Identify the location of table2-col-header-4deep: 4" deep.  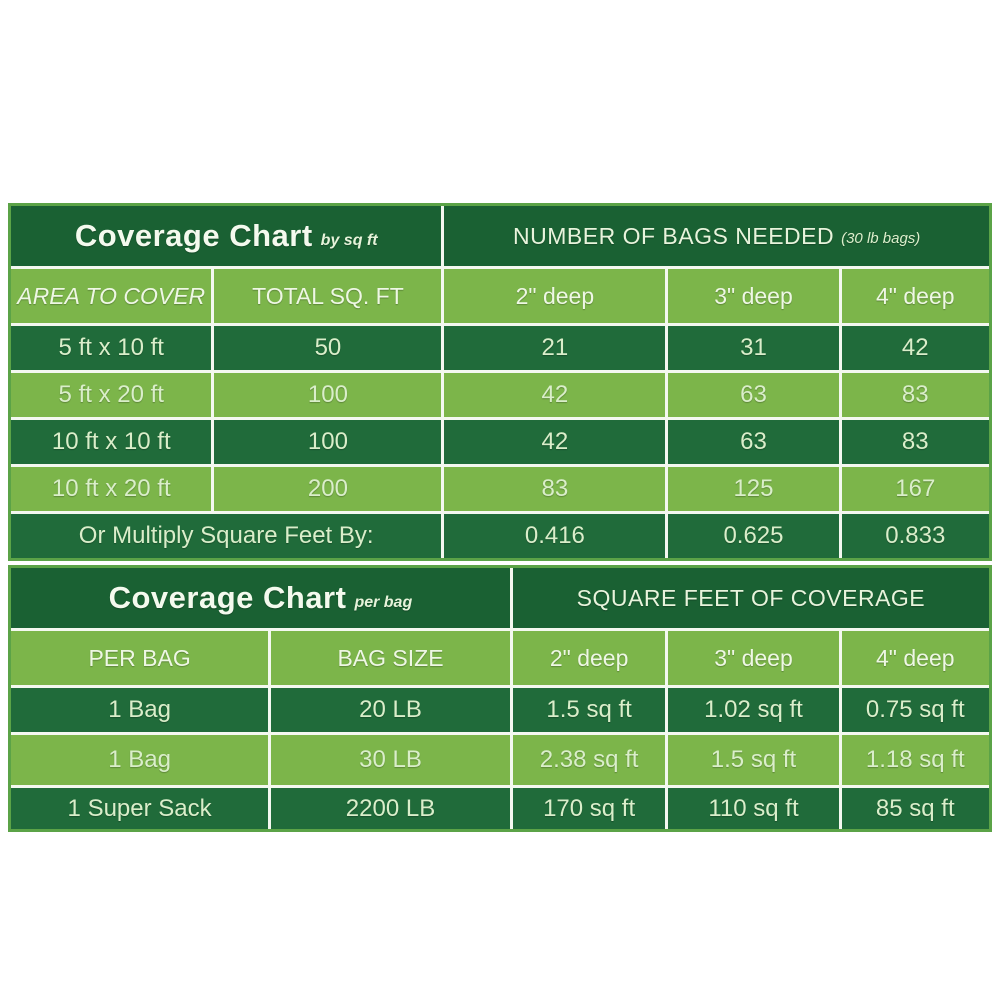
(915, 658).